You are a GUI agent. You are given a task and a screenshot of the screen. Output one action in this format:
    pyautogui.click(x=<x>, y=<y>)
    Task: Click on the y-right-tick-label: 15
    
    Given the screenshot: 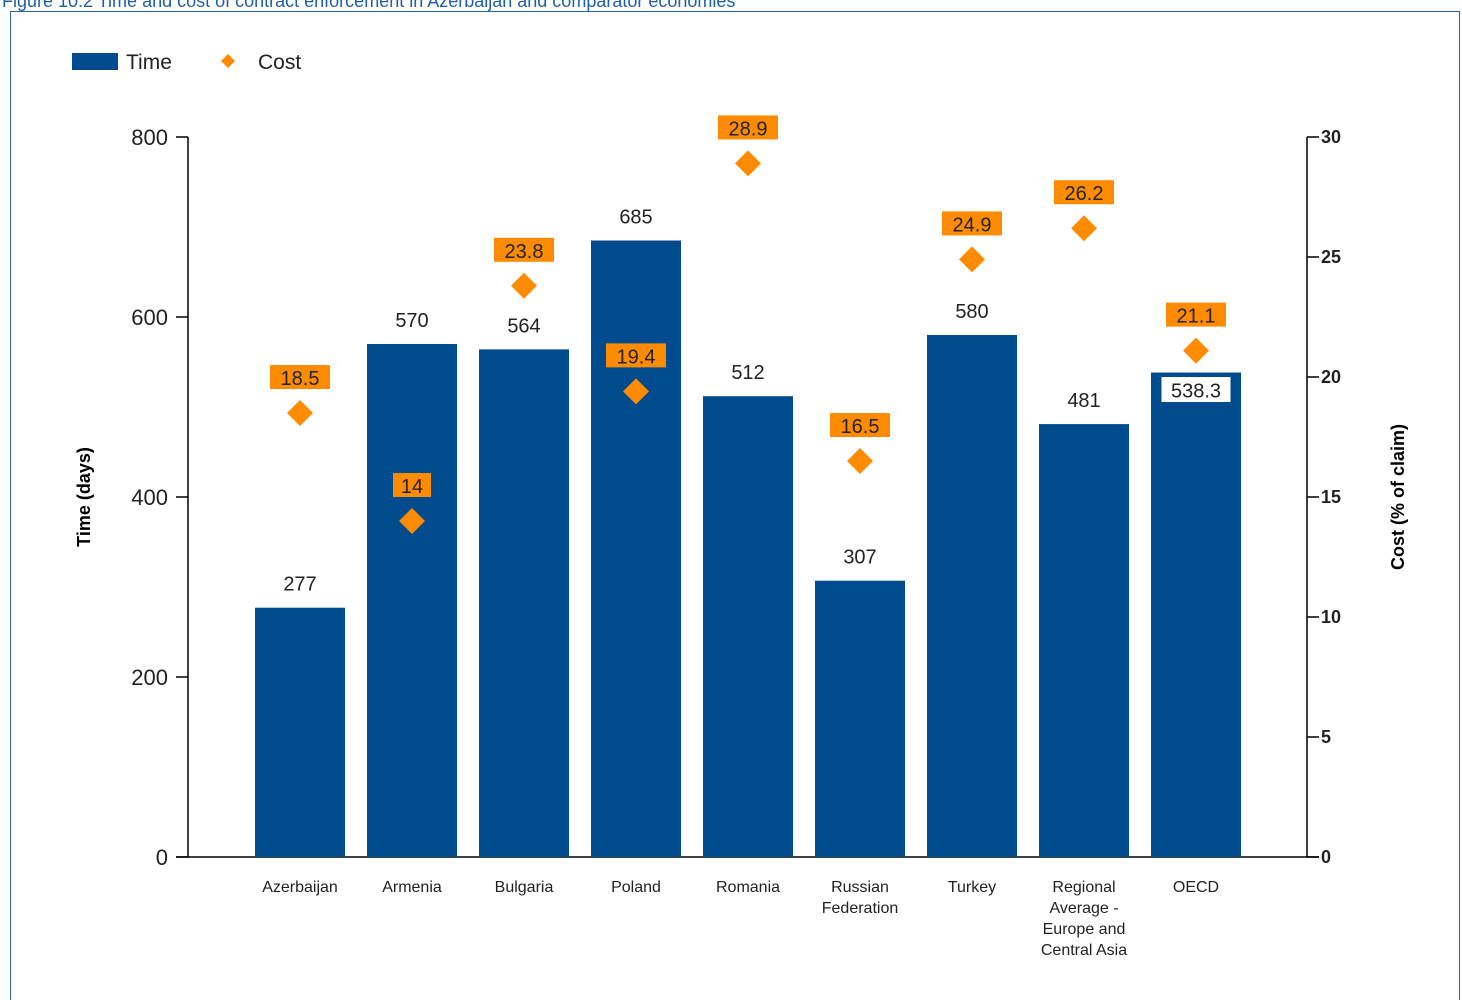 What is the action you would take?
    pyautogui.click(x=1331, y=497)
    